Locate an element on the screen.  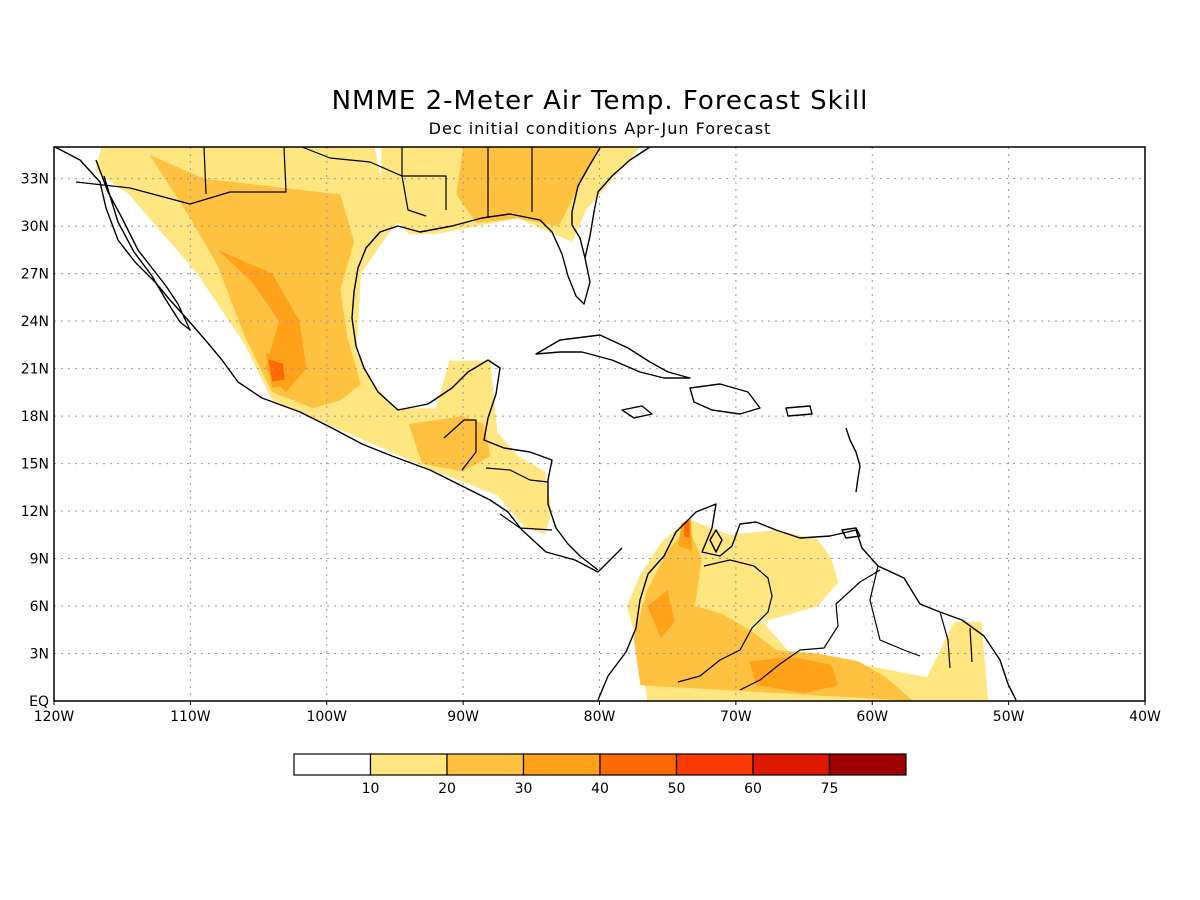
longitude-tick-label: 90W is located at coordinates (463, 717).